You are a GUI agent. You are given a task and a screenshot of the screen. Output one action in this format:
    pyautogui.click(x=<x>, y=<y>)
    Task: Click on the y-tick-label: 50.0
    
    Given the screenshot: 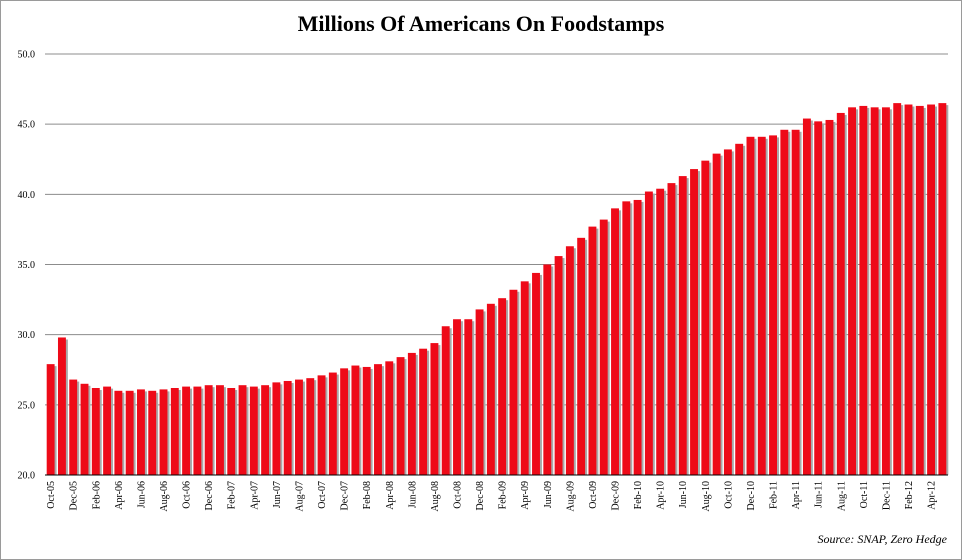 What is the action you would take?
    pyautogui.click(x=27, y=55)
    